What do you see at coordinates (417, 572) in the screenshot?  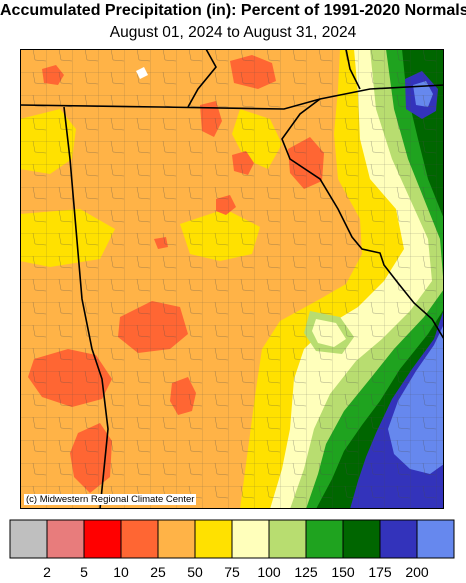 I see `legend-tick: 200` at bounding box center [417, 572].